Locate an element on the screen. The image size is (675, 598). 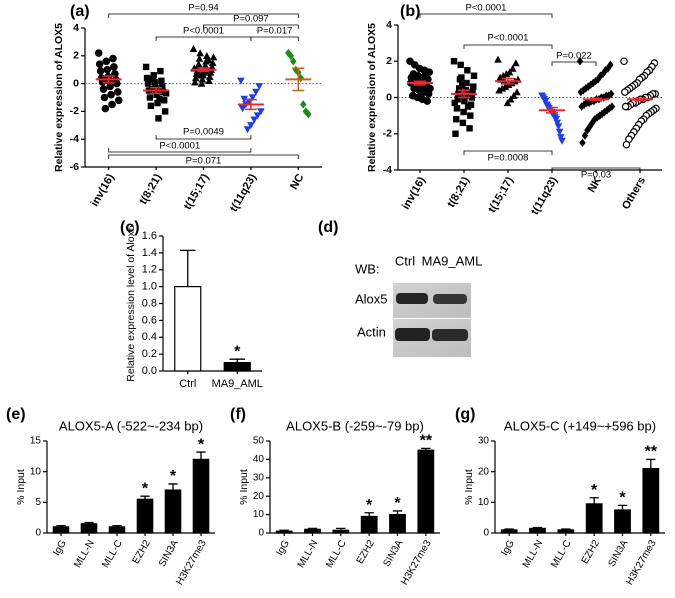
y-tick-label: -6 is located at coordinates (74, 167).